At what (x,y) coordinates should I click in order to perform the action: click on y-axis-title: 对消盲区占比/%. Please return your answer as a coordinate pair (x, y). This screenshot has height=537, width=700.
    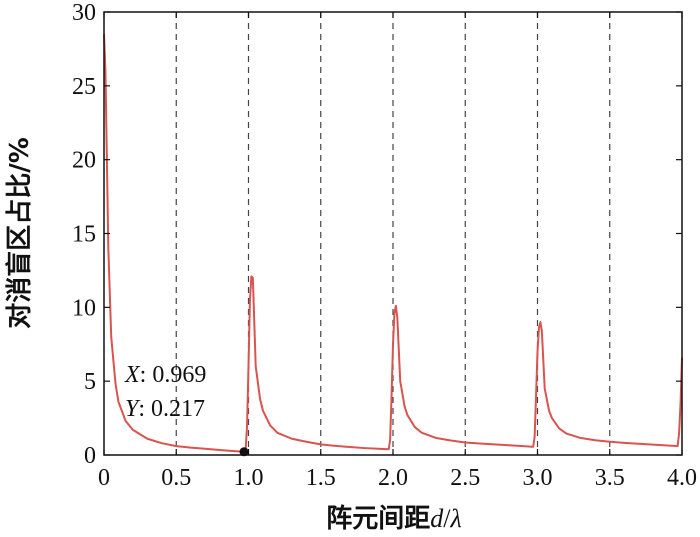
    Looking at the image, I should click on (19, 233).